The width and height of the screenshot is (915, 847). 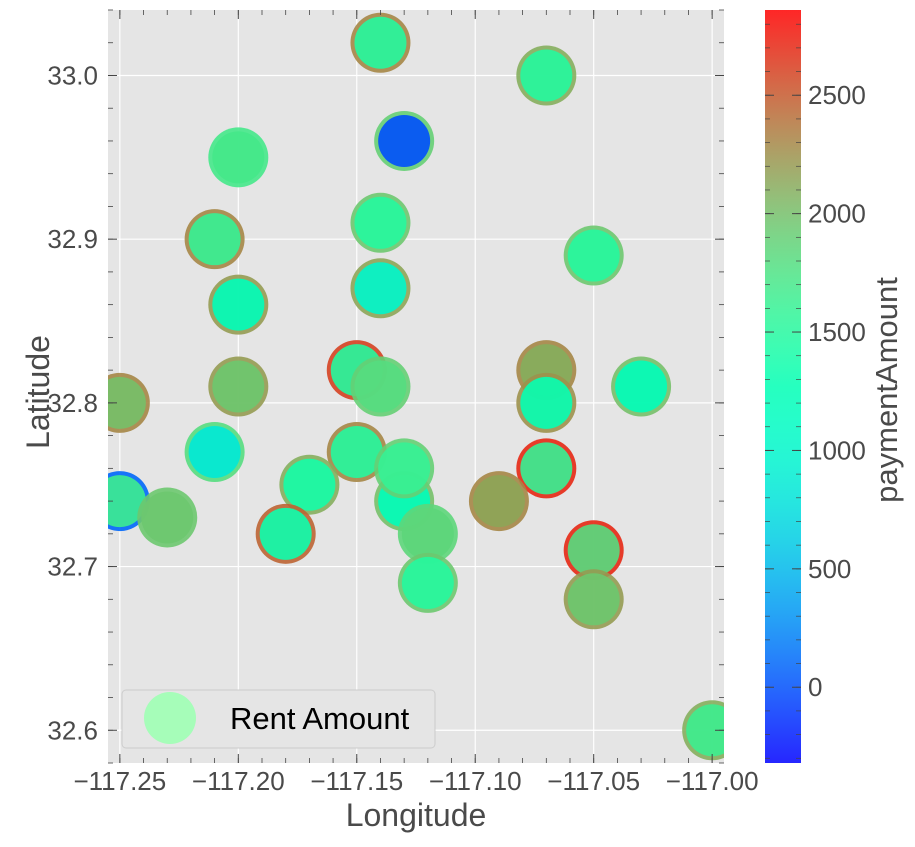 What do you see at coordinates (416, 815) in the screenshot?
I see `x-axis-label: Longitude` at bounding box center [416, 815].